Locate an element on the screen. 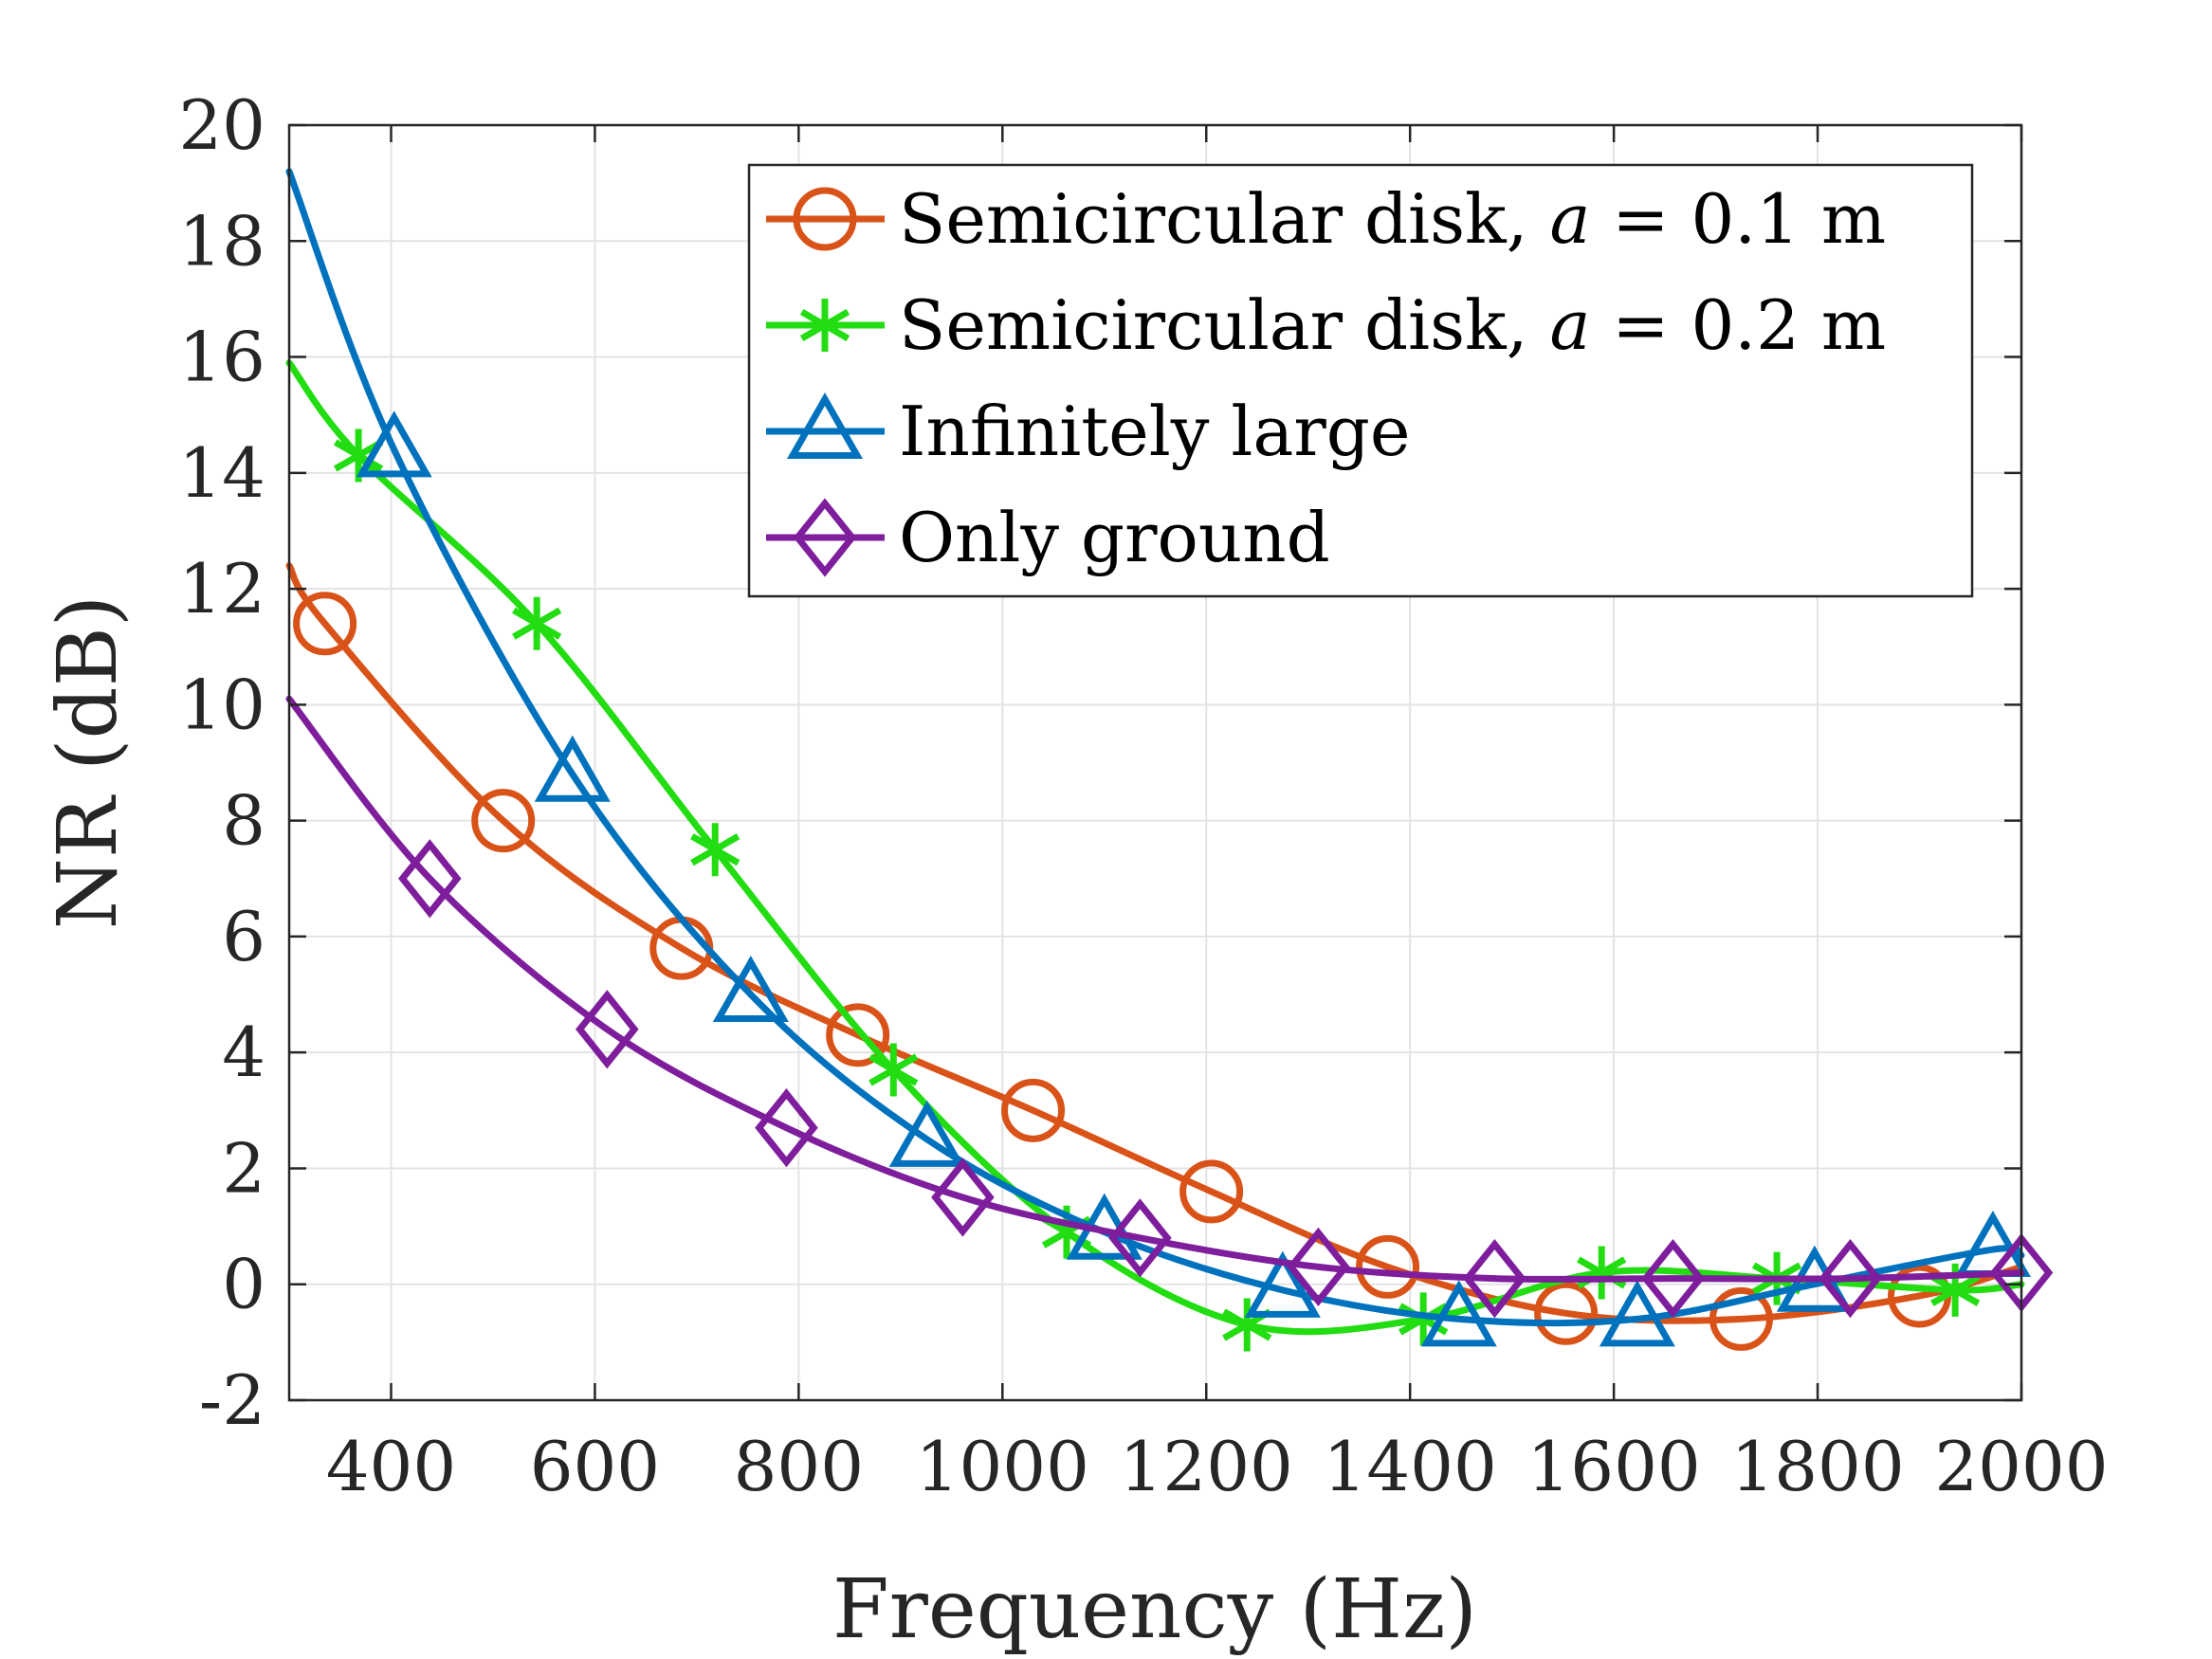 The width and height of the screenshot is (2212, 1659). legend-entry-series-infinite: Infinitely large is located at coordinates (1088, 431).